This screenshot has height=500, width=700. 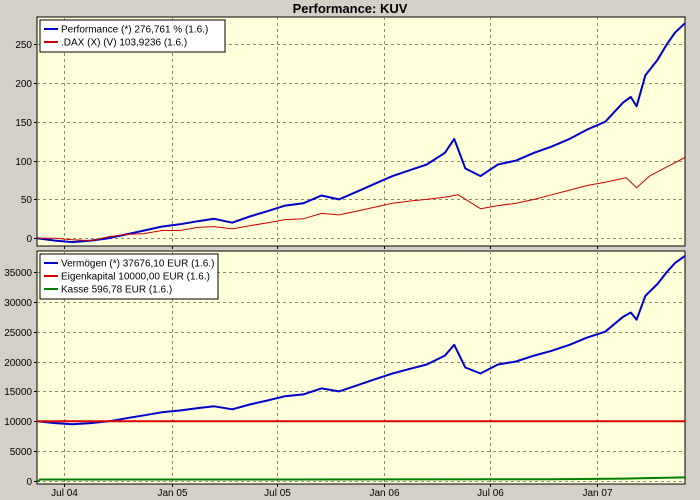 What do you see at coordinates (18, 303) in the screenshot?
I see `y-tick-label: 30000` at bounding box center [18, 303].